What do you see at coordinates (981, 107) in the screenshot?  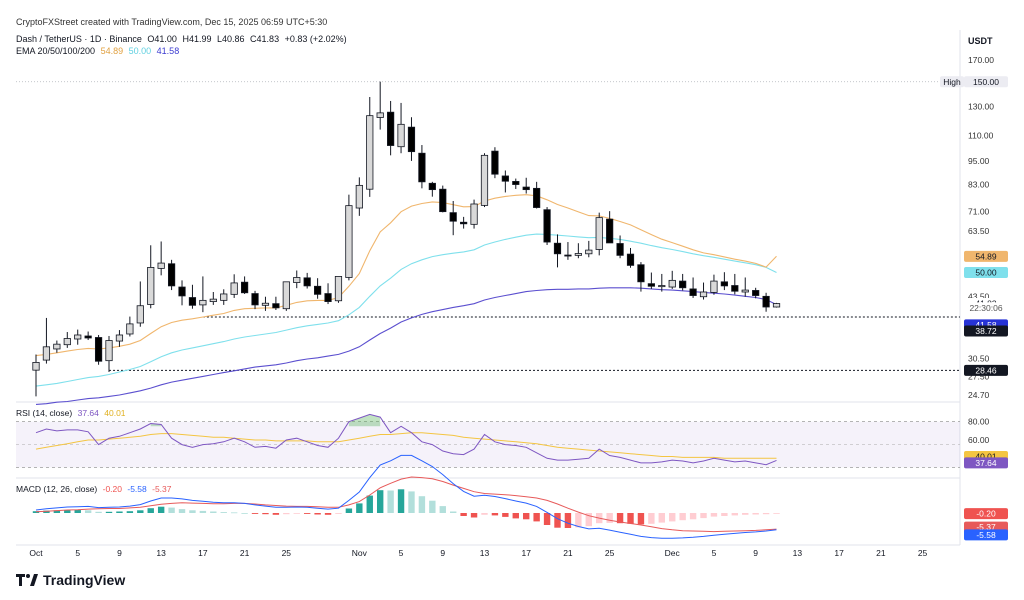 I see `y-tick-label: 130.00` at bounding box center [981, 107].